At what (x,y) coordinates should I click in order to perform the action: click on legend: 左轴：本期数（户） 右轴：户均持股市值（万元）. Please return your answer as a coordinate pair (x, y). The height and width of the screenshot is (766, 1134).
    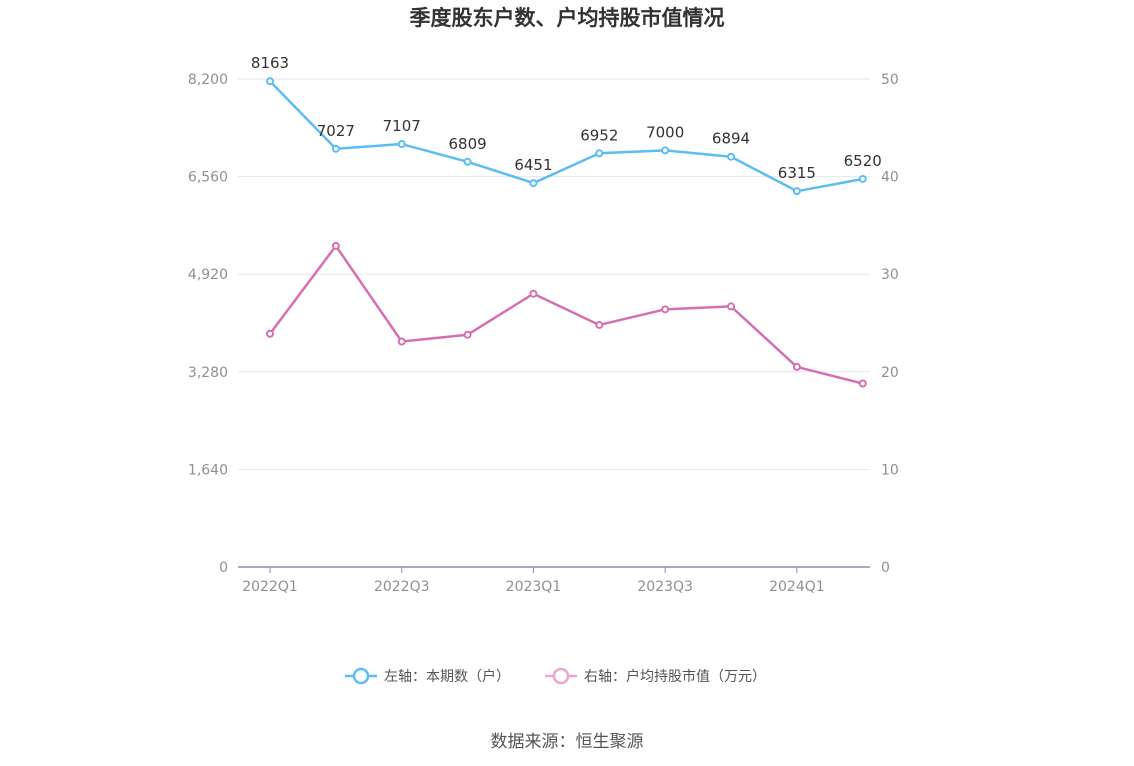
    Looking at the image, I should click on (555, 676).